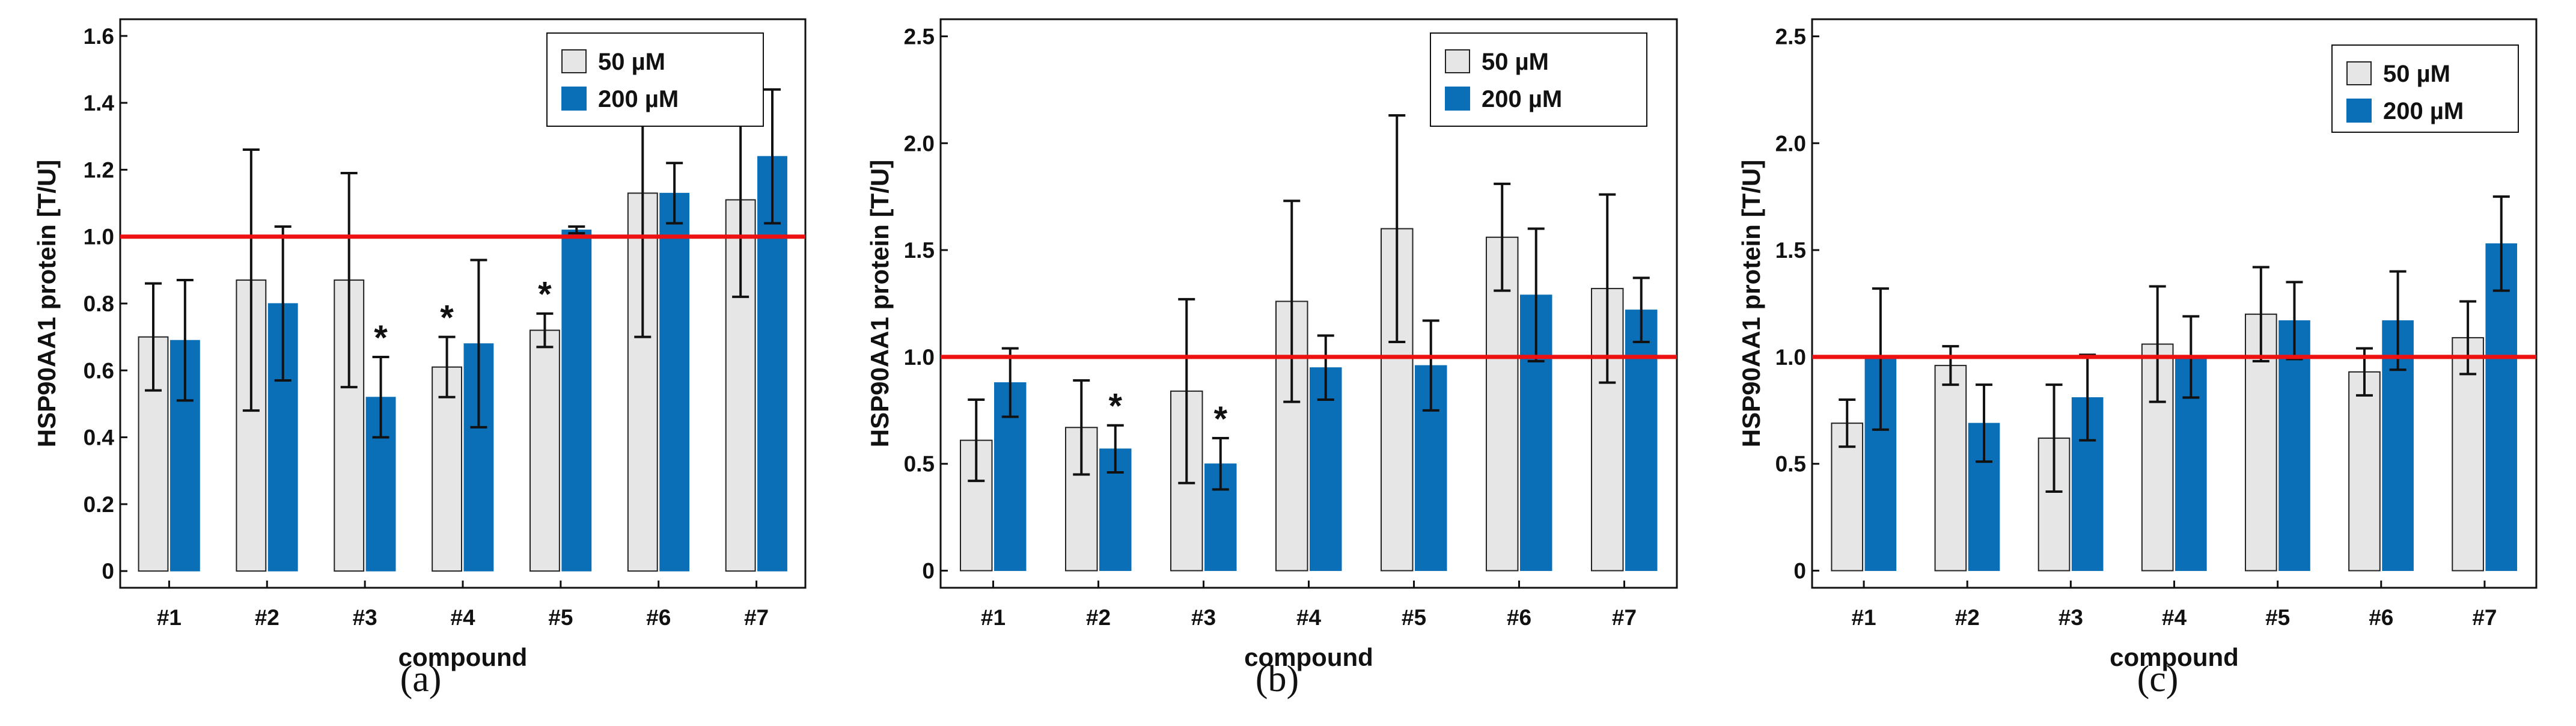 Image resolution: width=2576 pixels, height=726 pixels. What do you see at coordinates (99, 103) in the screenshot?
I see `y-tick-label: 1.4` at bounding box center [99, 103].